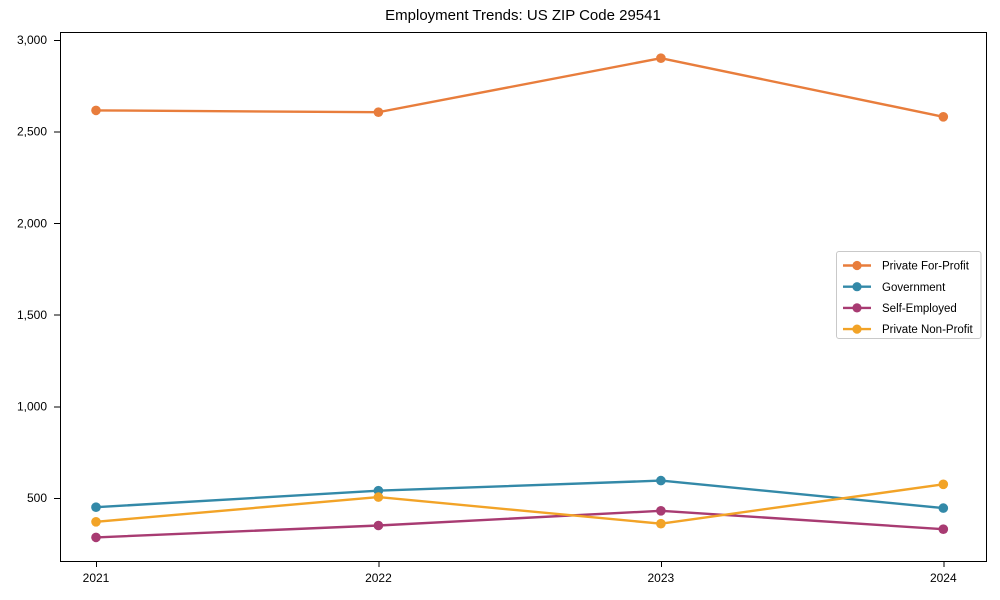  I want to click on data-point-private-non-profit-2021, so click(96, 522).